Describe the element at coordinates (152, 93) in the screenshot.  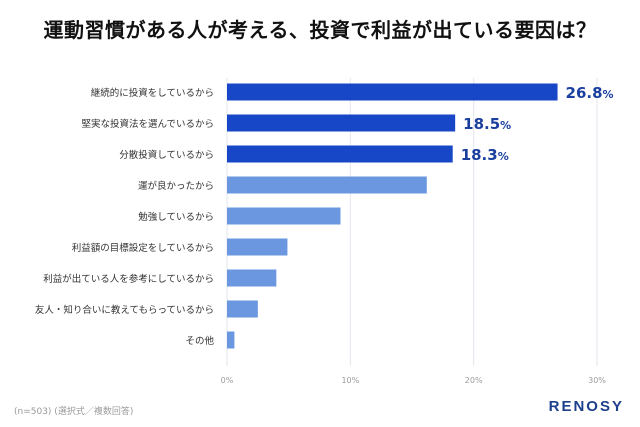
I see `category-label: 継続的に投資をしているから` at that location.